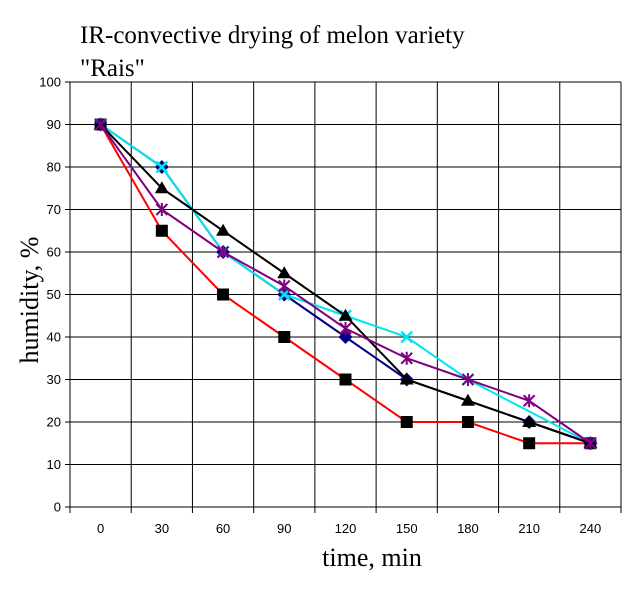 The width and height of the screenshot is (634, 594). I want to click on y-tick-label: 80, so click(54, 167).